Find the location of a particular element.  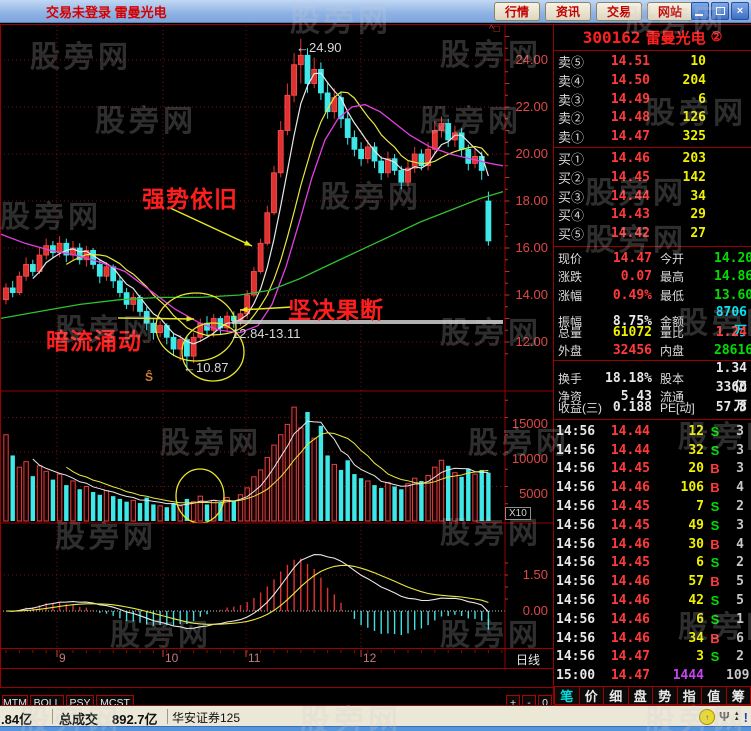

quote-tab-6: 值 is located at coordinates (714, 695).